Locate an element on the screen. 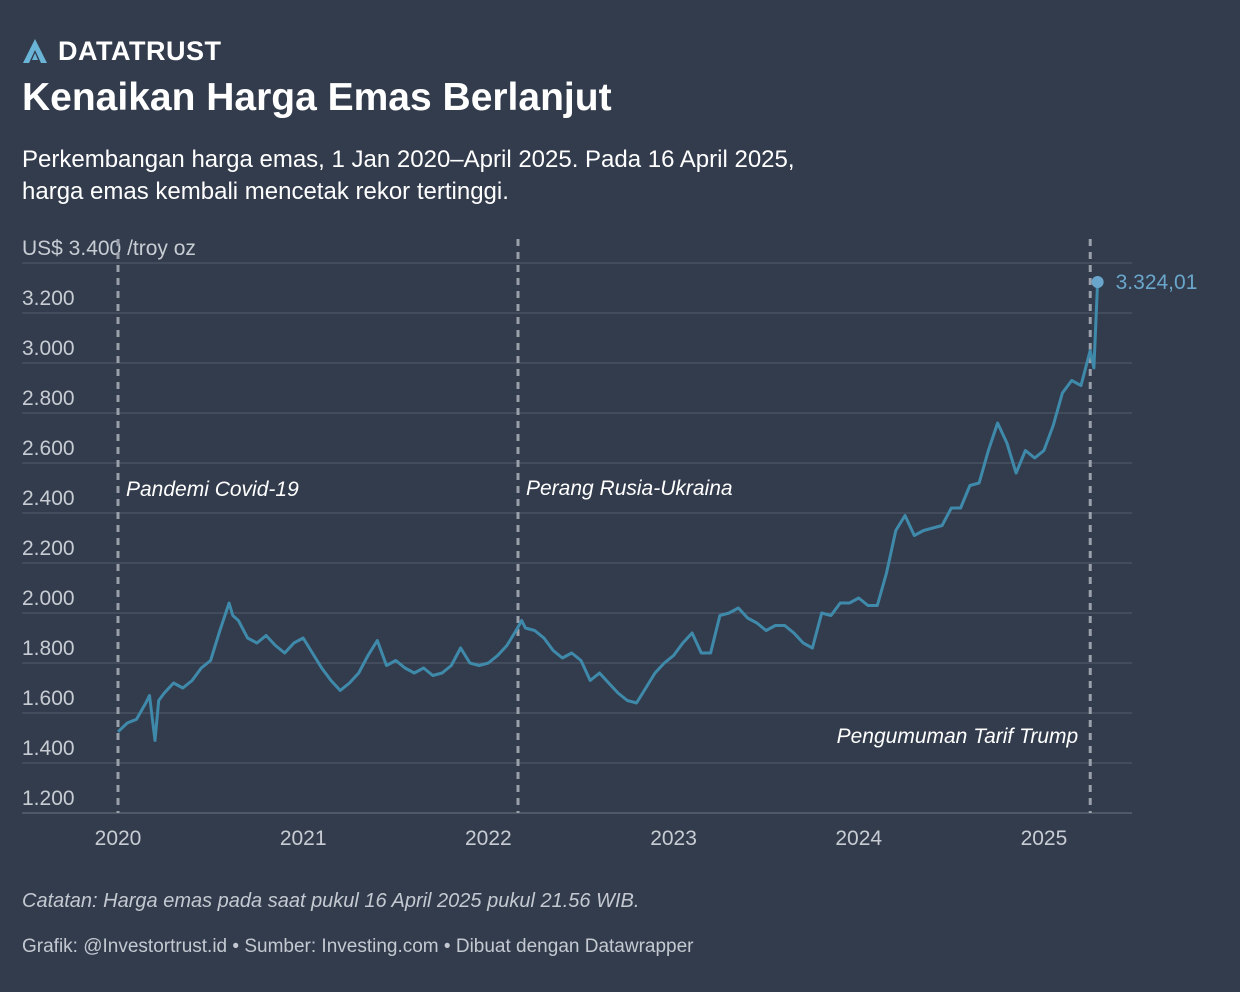  y-tick-label: 1.200 is located at coordinates (48, 798).